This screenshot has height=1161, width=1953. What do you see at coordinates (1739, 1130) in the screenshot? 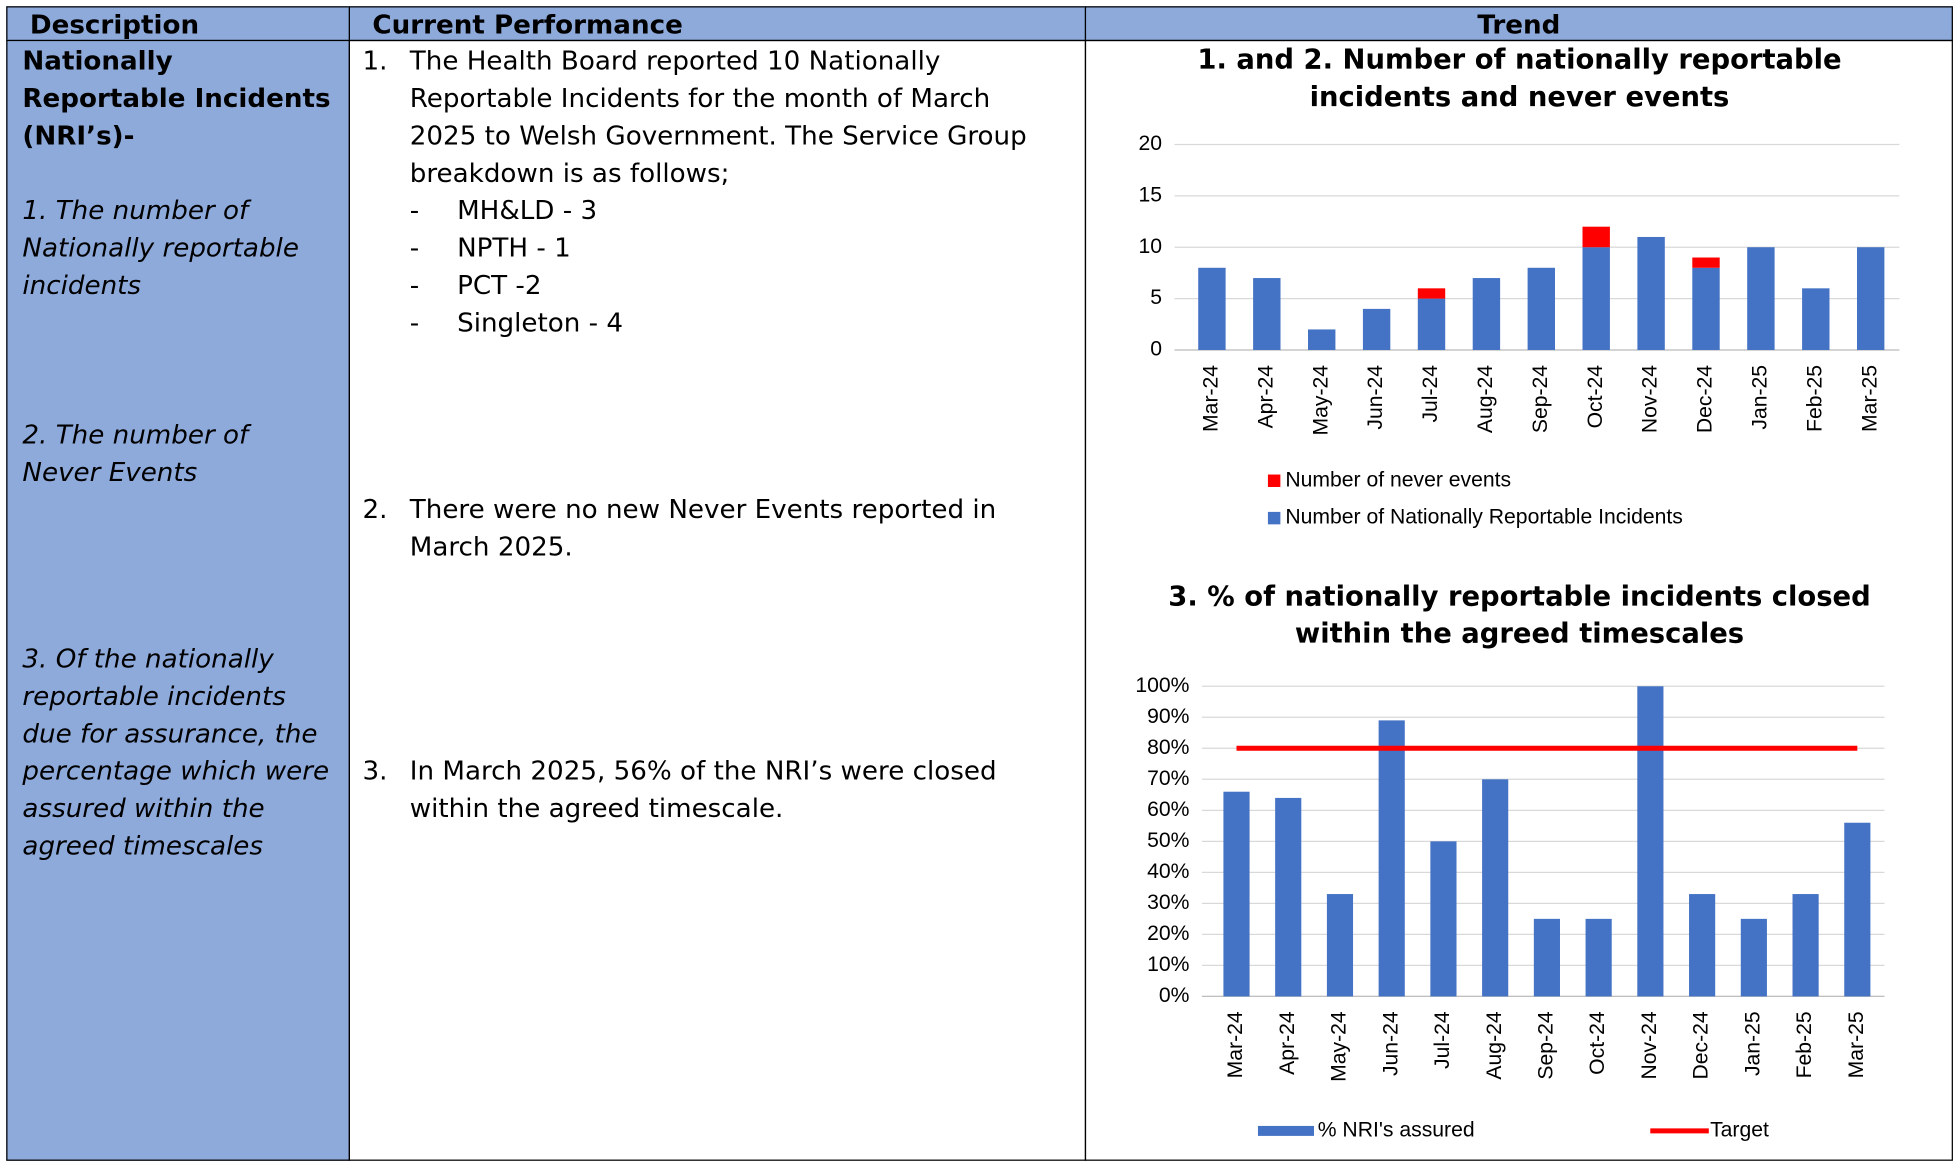
I see `legend-label: Target` at bounding box center [1739, 1130].